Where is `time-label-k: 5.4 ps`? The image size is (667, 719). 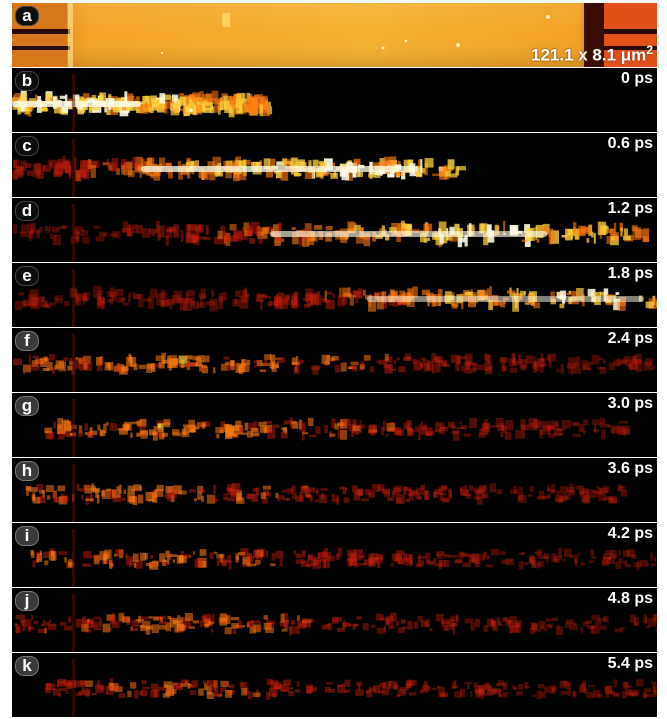
time-label-k: 5.4 ps is located at coordinates (630, 663).